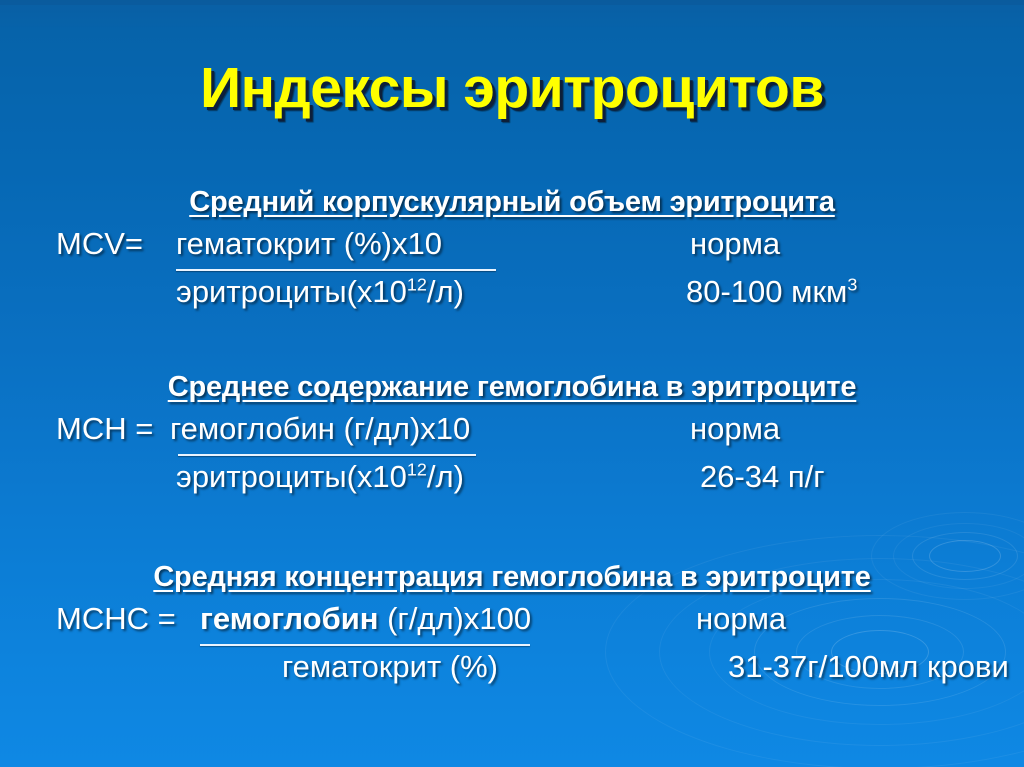 This screenshot has height=767, width=1024. What do you see at coordinates (512, 435) in the screenshot?
I see `formula-row-numerator: МСН = гемоглобин (г/дл)х10 норма` at bounding box center [512, 435].